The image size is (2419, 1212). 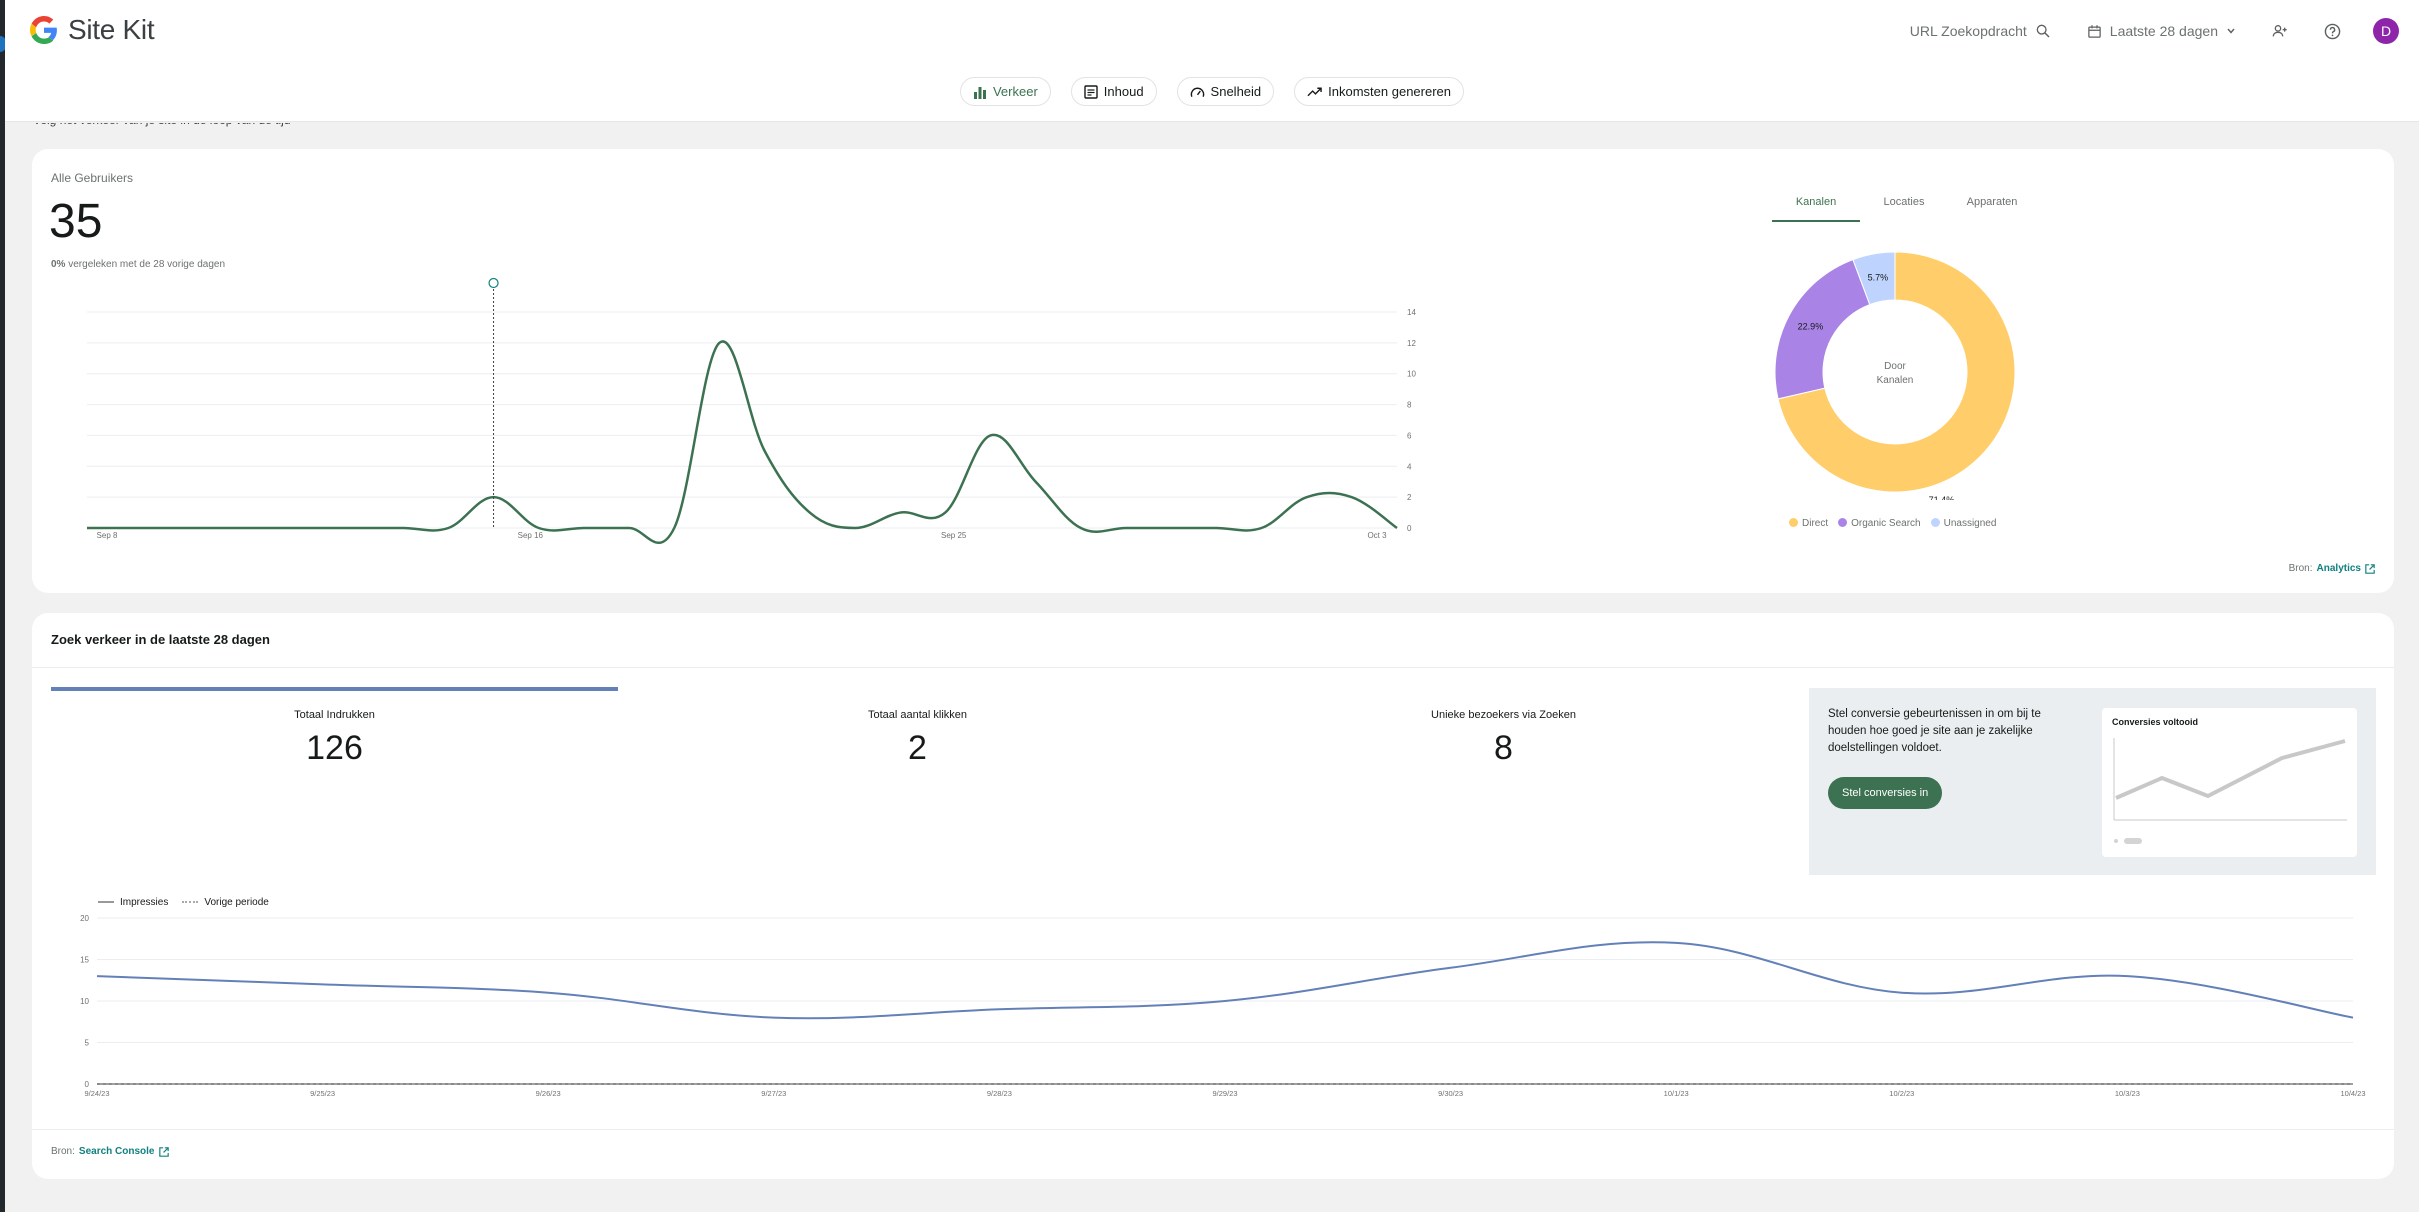 I want to click on preview-line-illustration, so click(x=2230, y=791).